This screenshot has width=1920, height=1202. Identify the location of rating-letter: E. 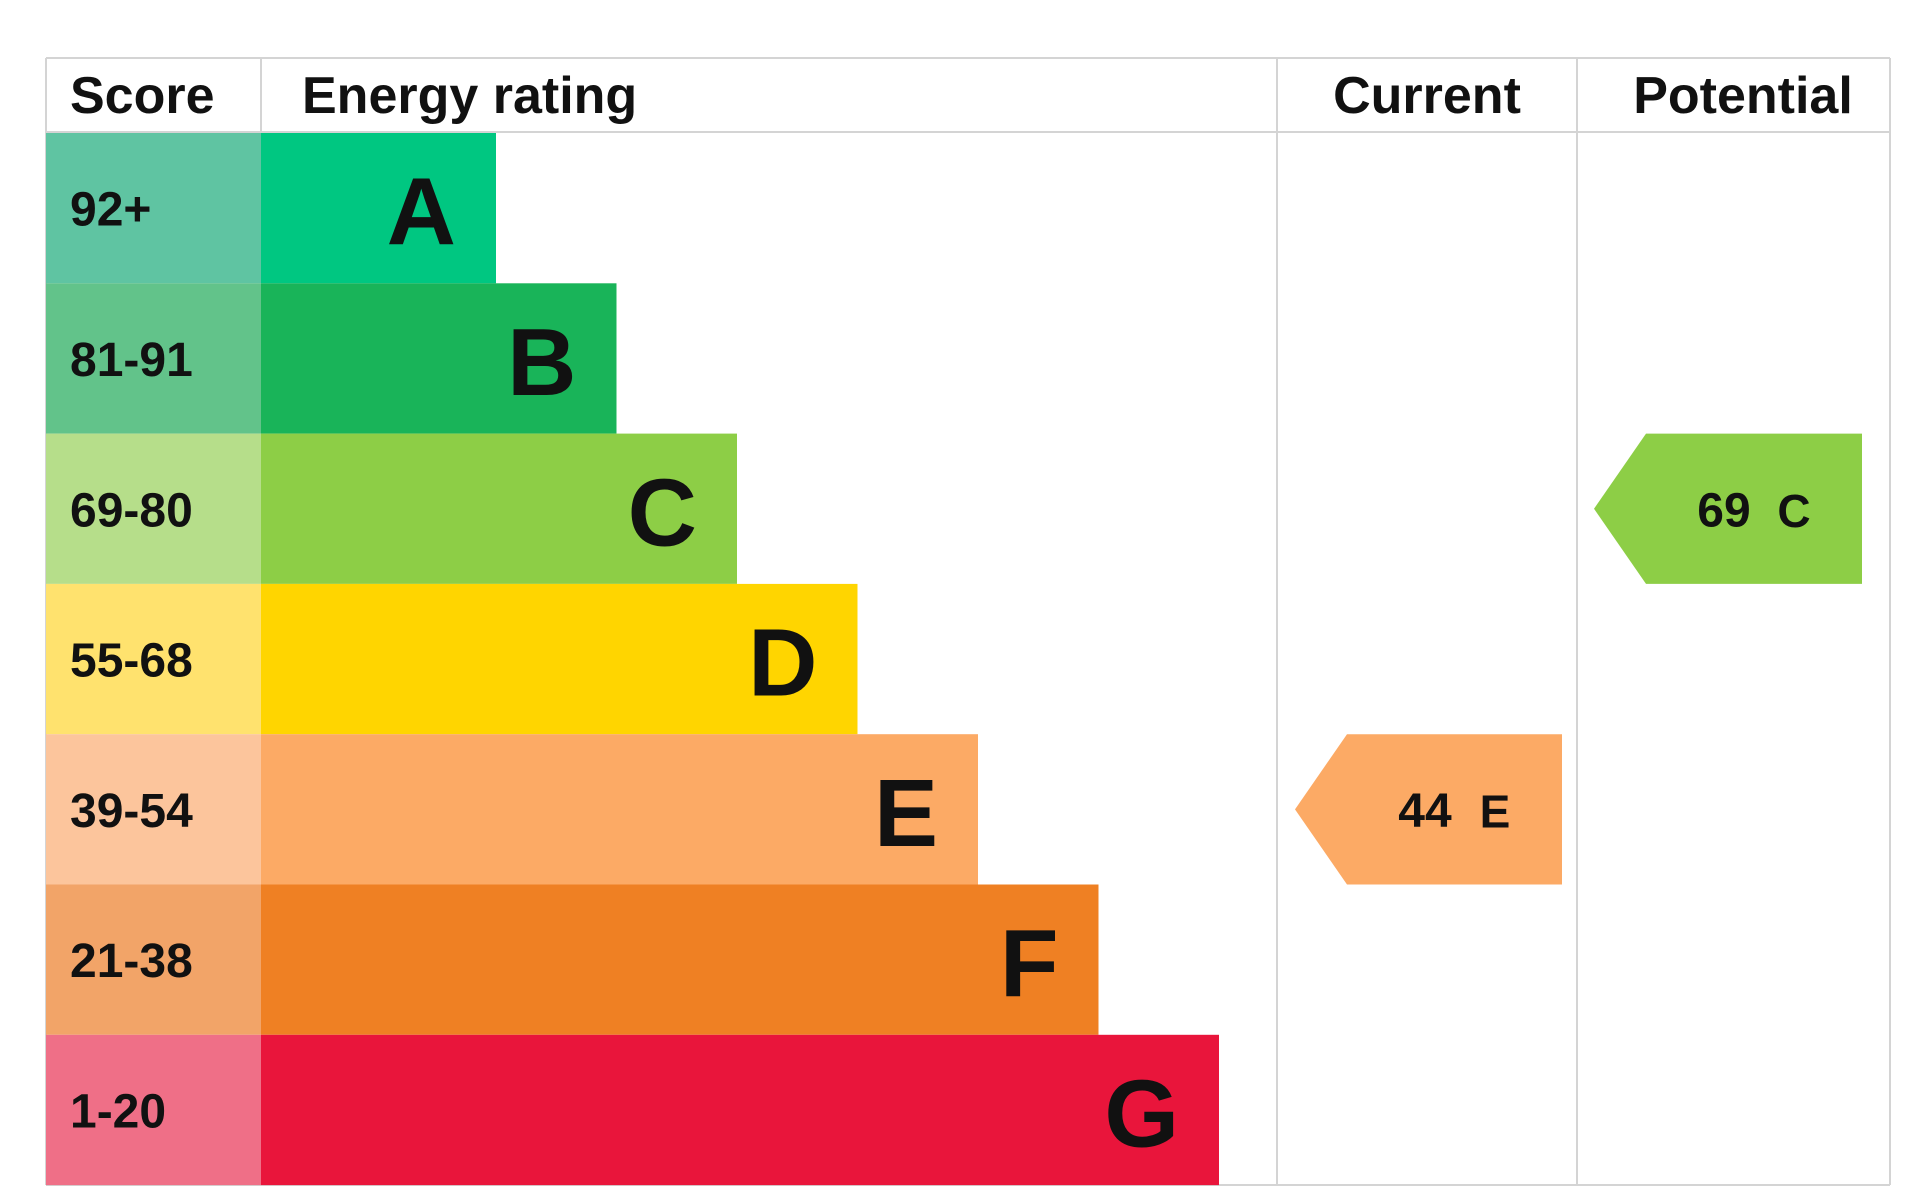
(906, 813).